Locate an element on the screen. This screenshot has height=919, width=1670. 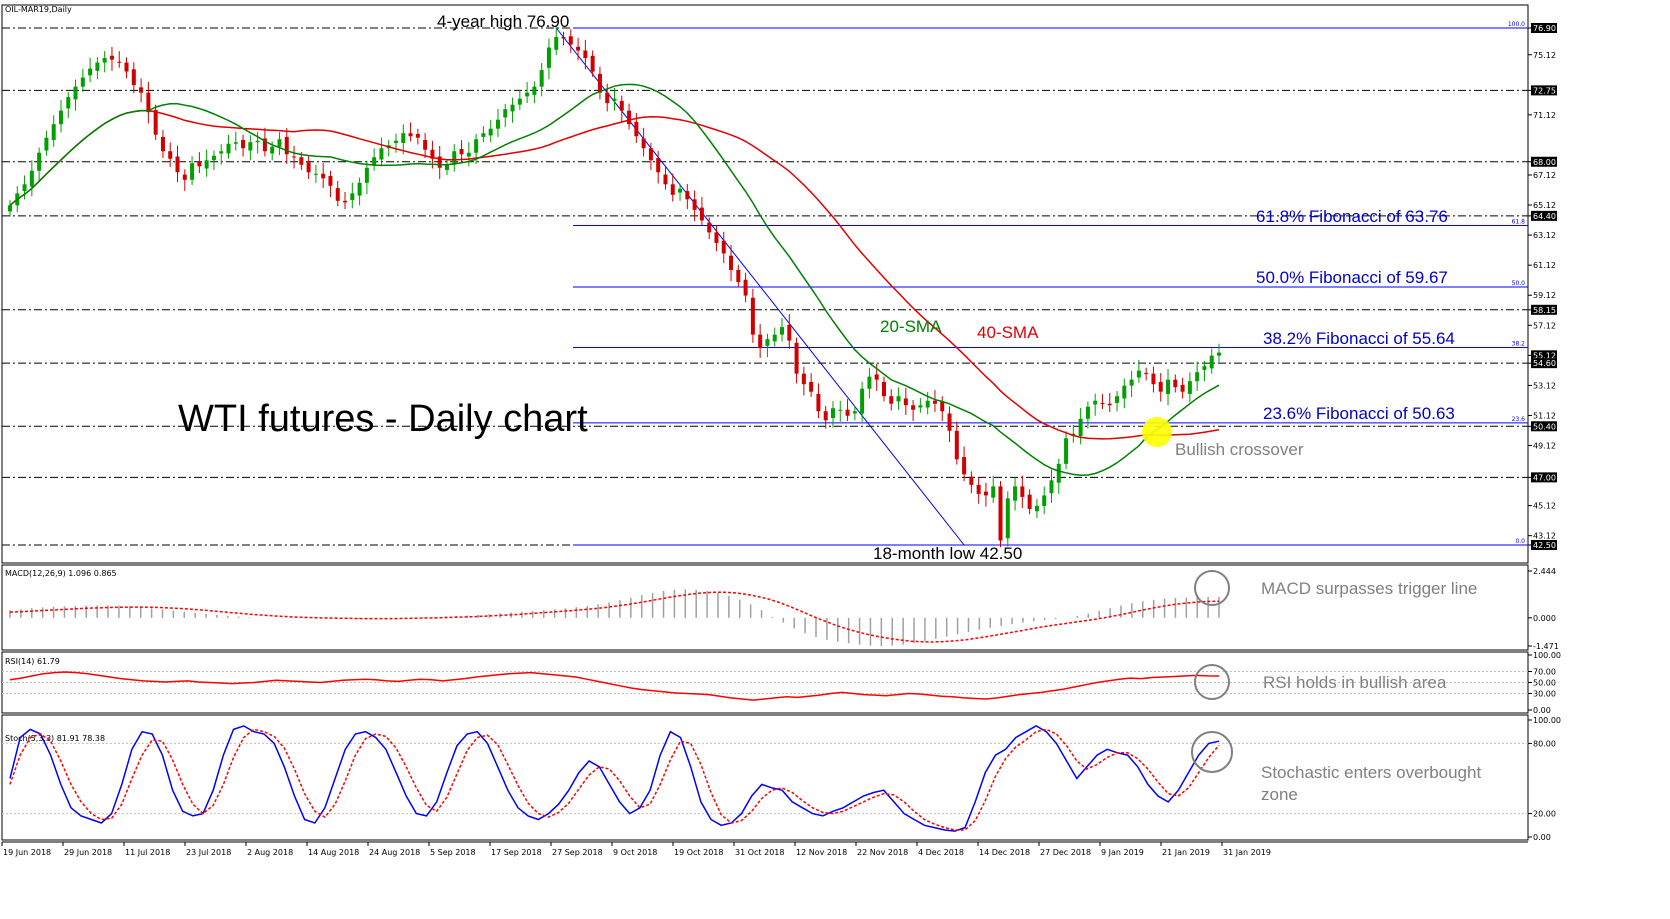
macd-signal-line is located at coordinates (614, 617).